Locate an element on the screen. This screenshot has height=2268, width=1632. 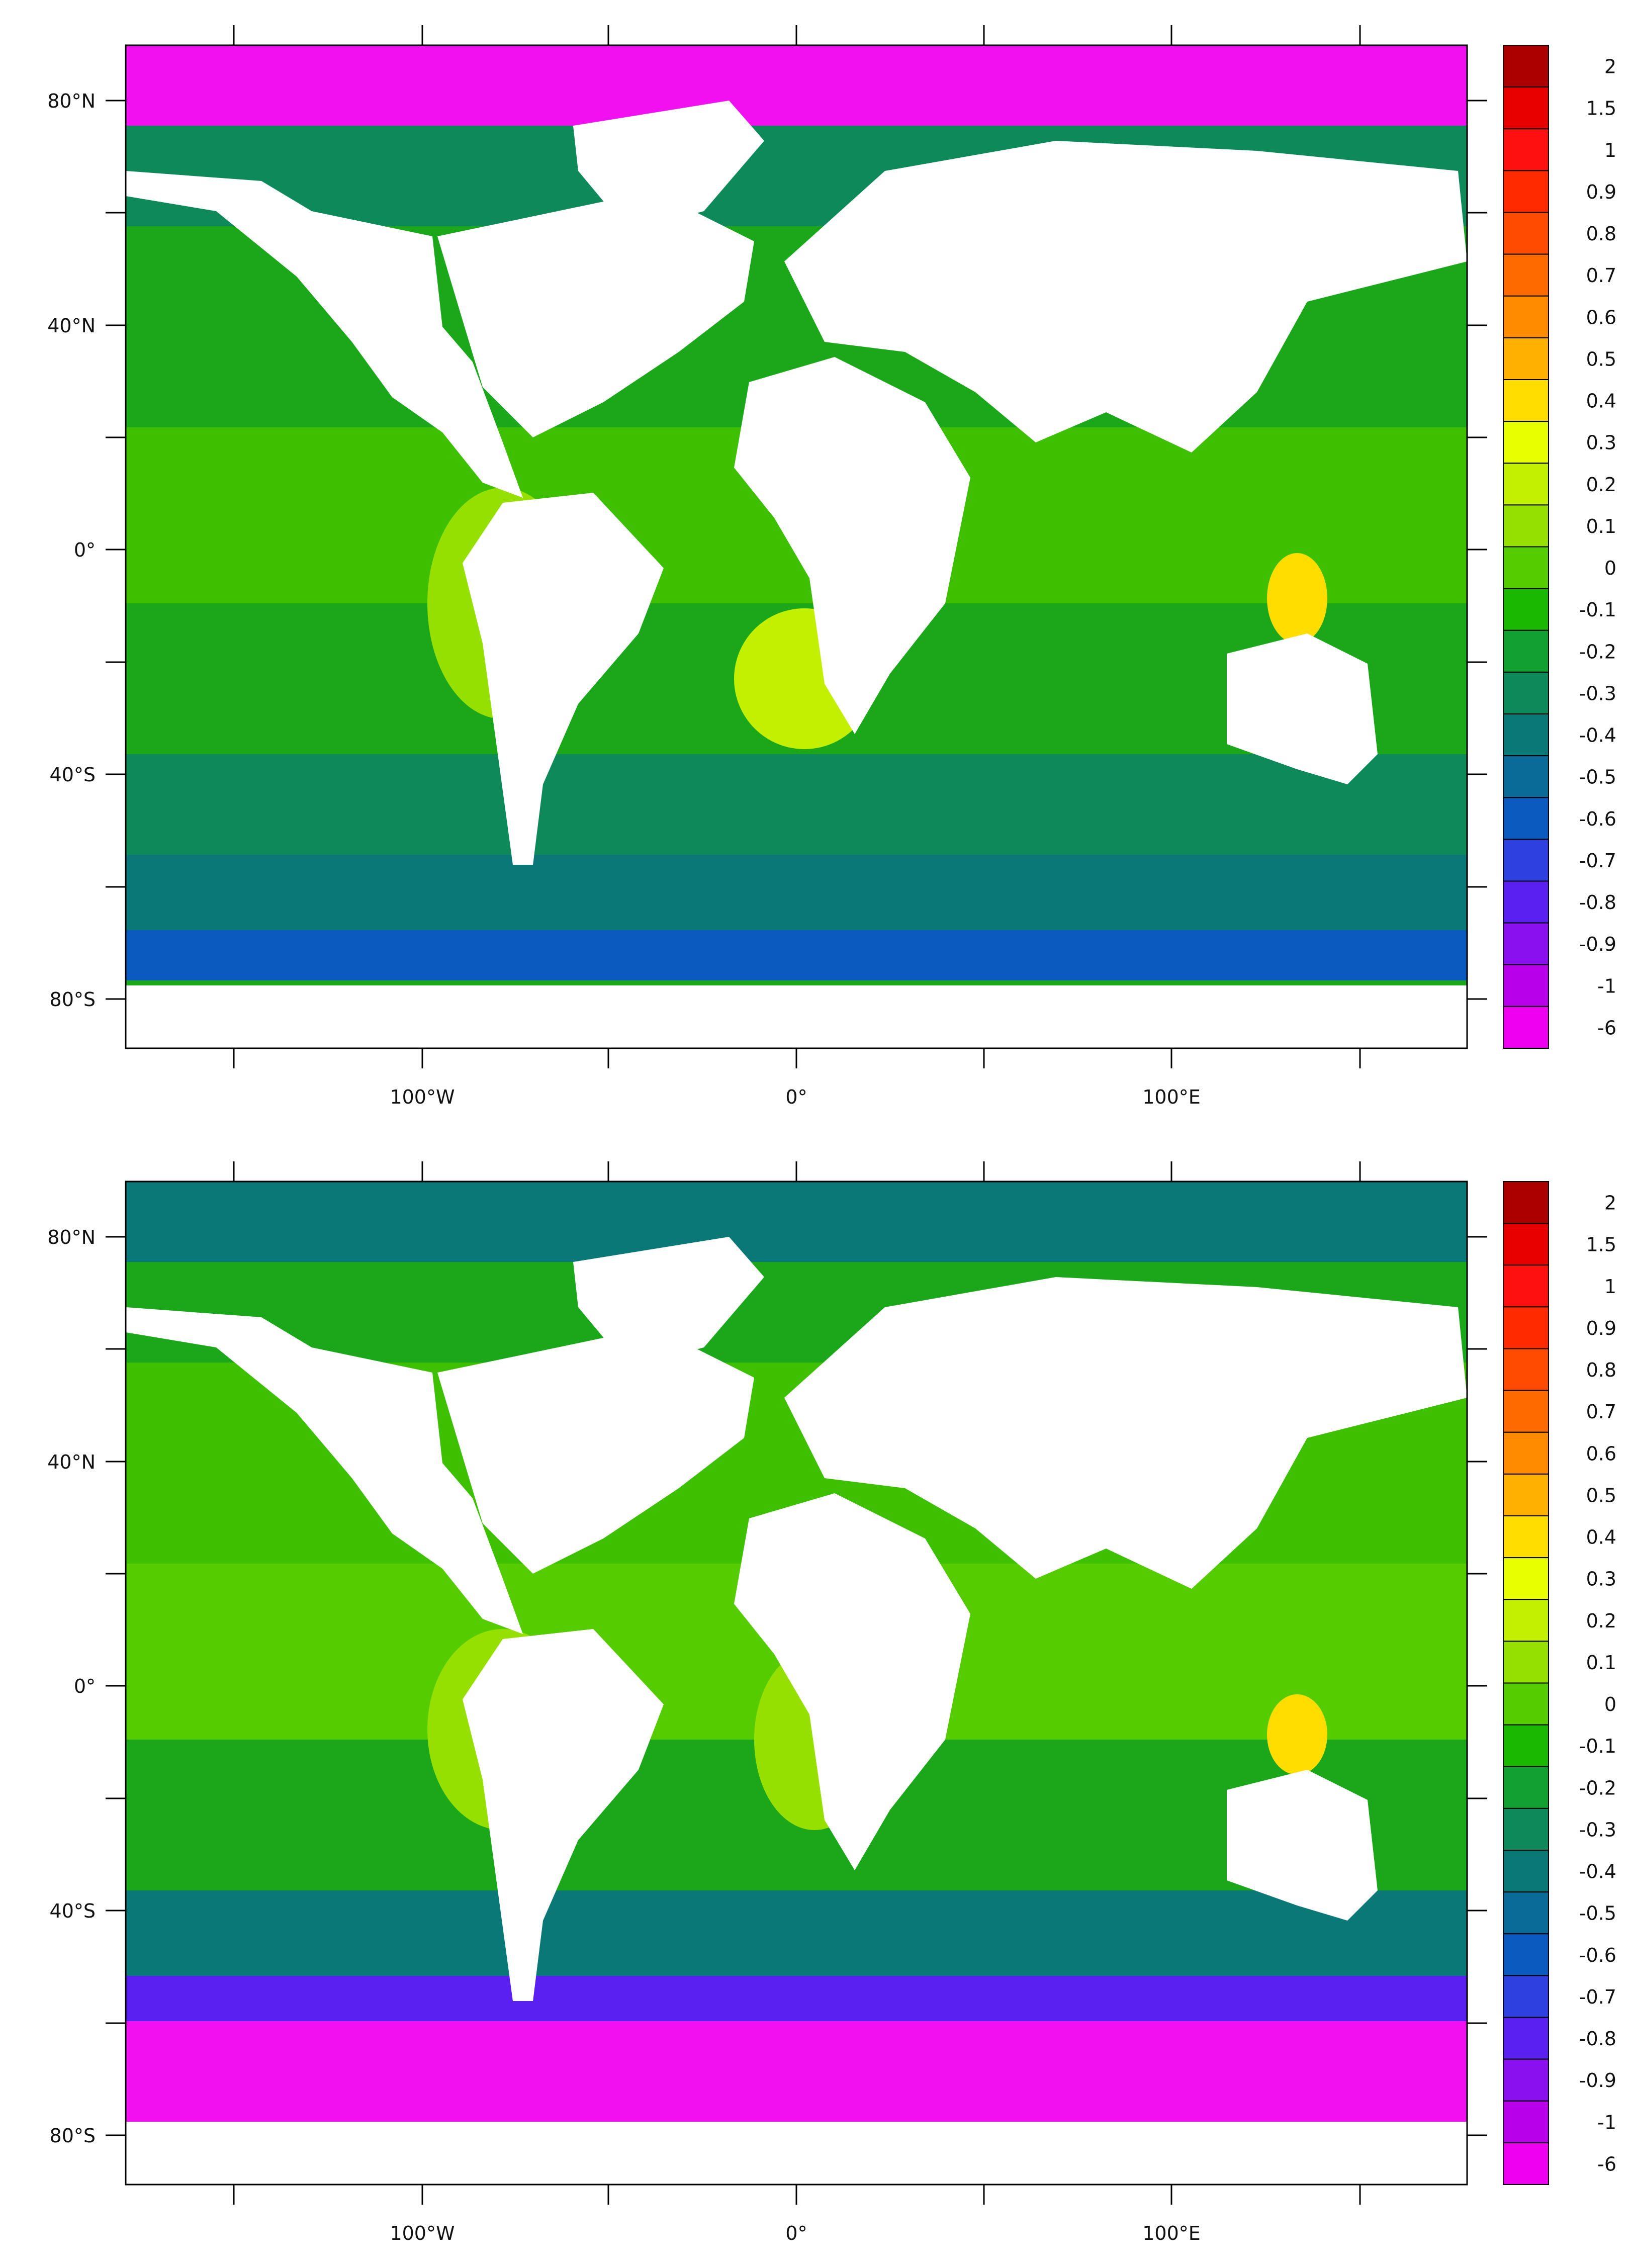
greenland is located at coordinates (669, 1303).